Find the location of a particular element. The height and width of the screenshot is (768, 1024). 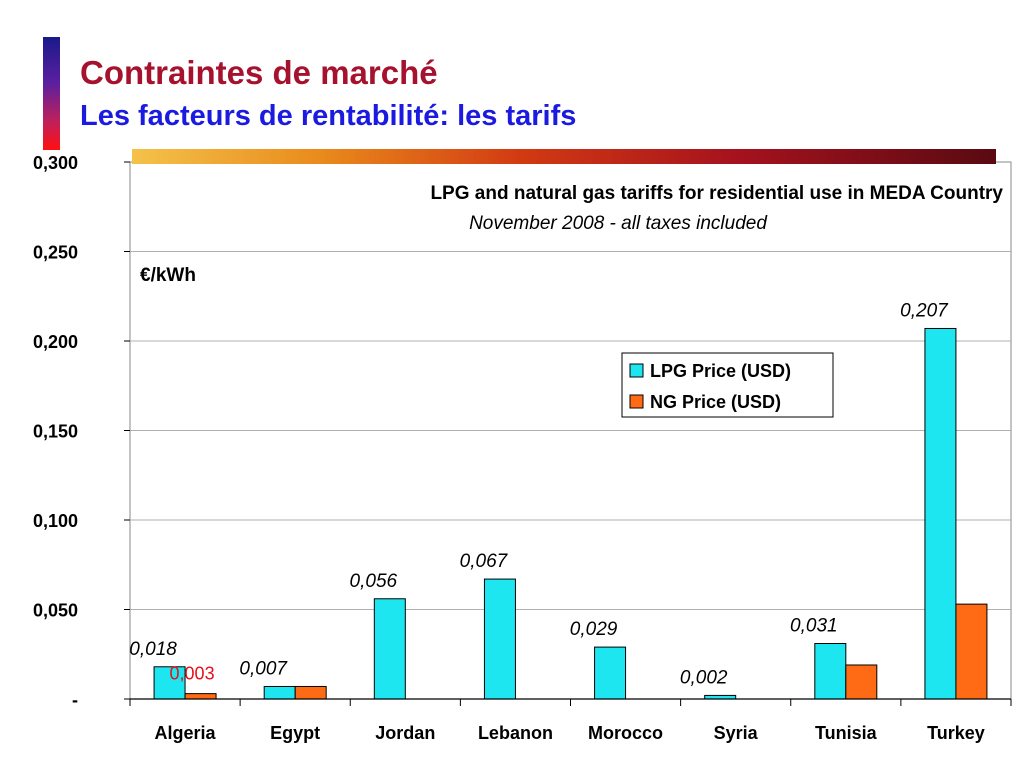

legend-label-ng: NG Price (USD) is located at coordinates (715, 402).